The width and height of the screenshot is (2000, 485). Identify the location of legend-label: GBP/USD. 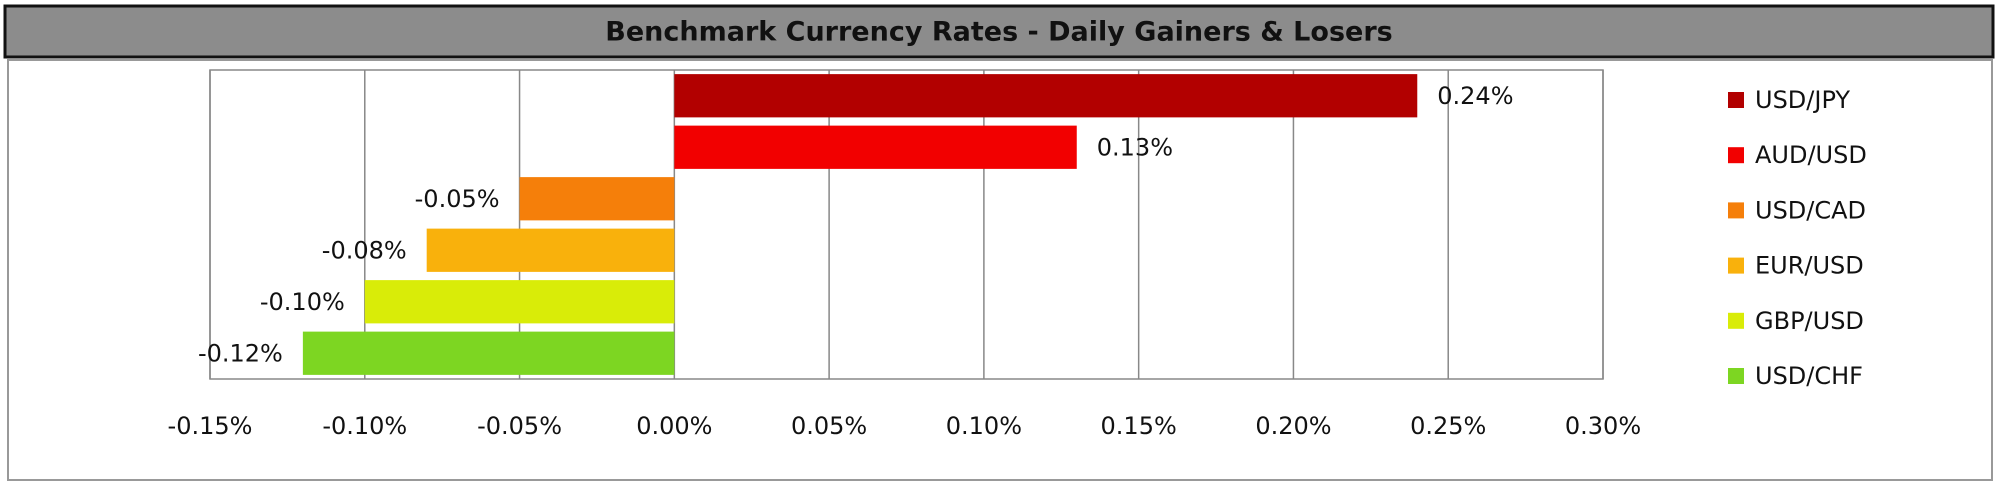
(1809, 321).